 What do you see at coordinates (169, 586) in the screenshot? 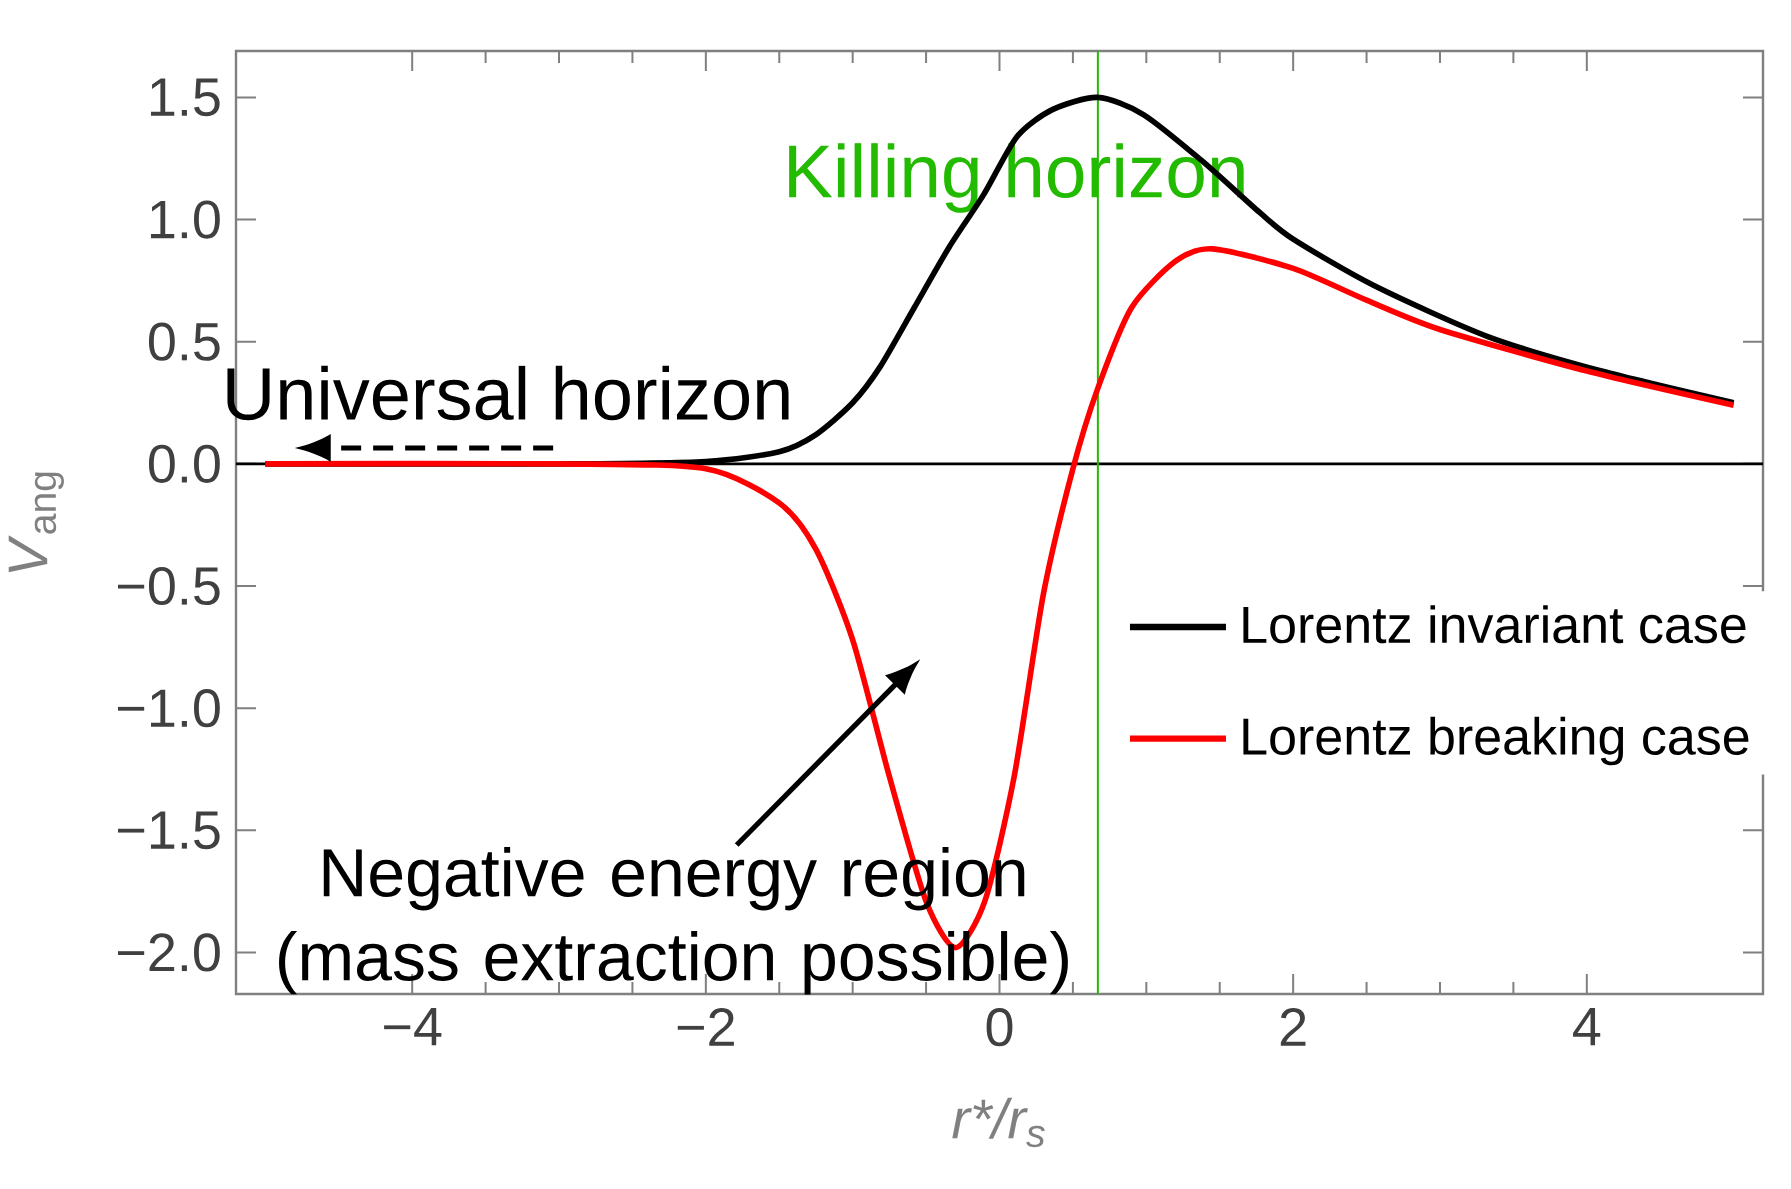
I see `y-tick-label: −0.5` at bounding box center [169, 586].